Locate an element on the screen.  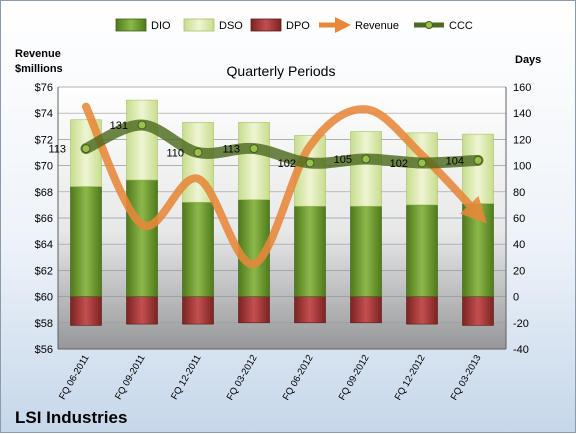
chart-title: Quarterly Periods is located at coordinates (281, 71).